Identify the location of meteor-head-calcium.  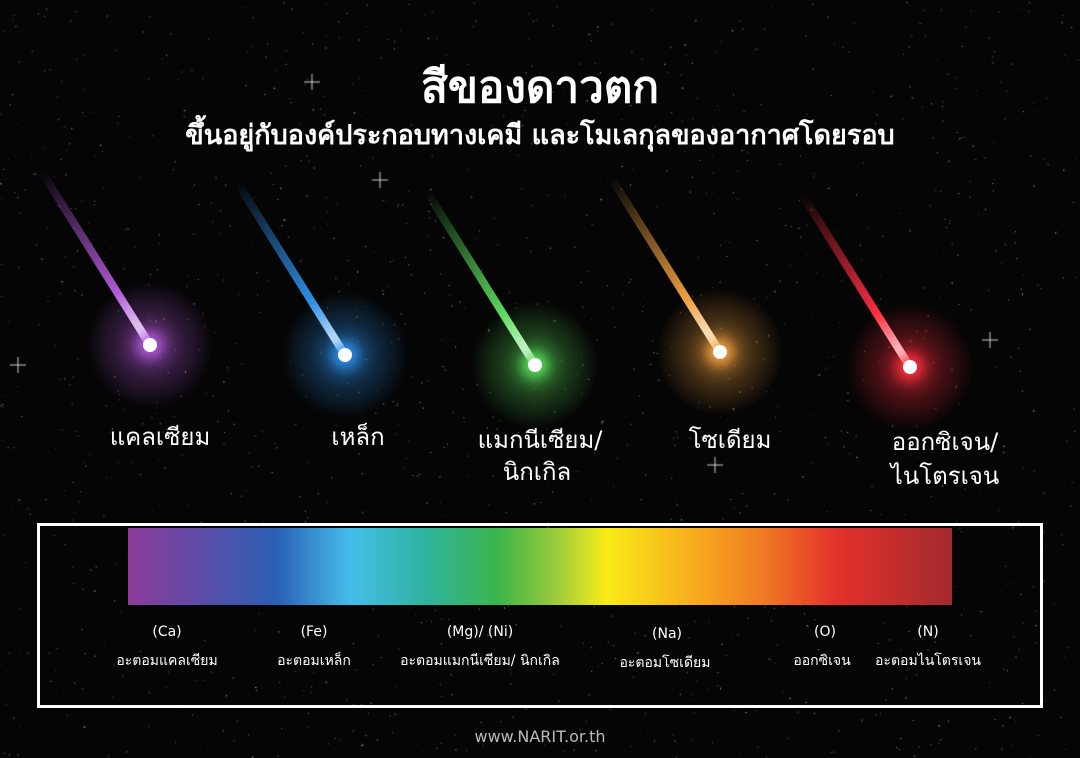
(150, 345).